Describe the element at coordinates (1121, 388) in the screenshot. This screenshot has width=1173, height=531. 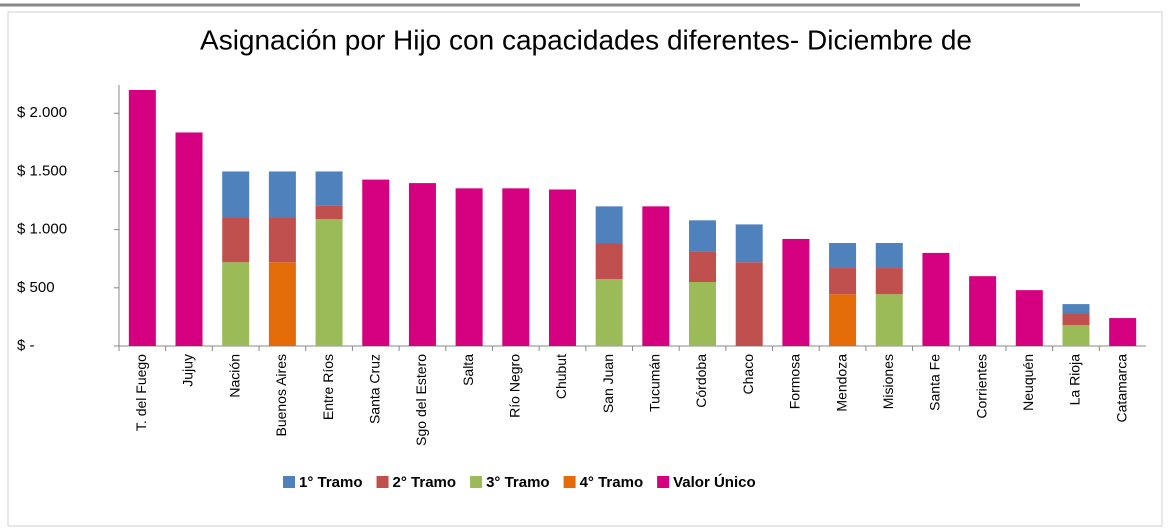
I see `x-tick-label: Catamarca` at that location.